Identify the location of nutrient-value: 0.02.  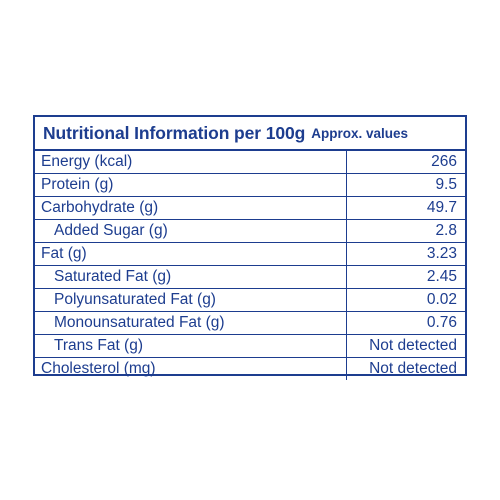
(405, 300).